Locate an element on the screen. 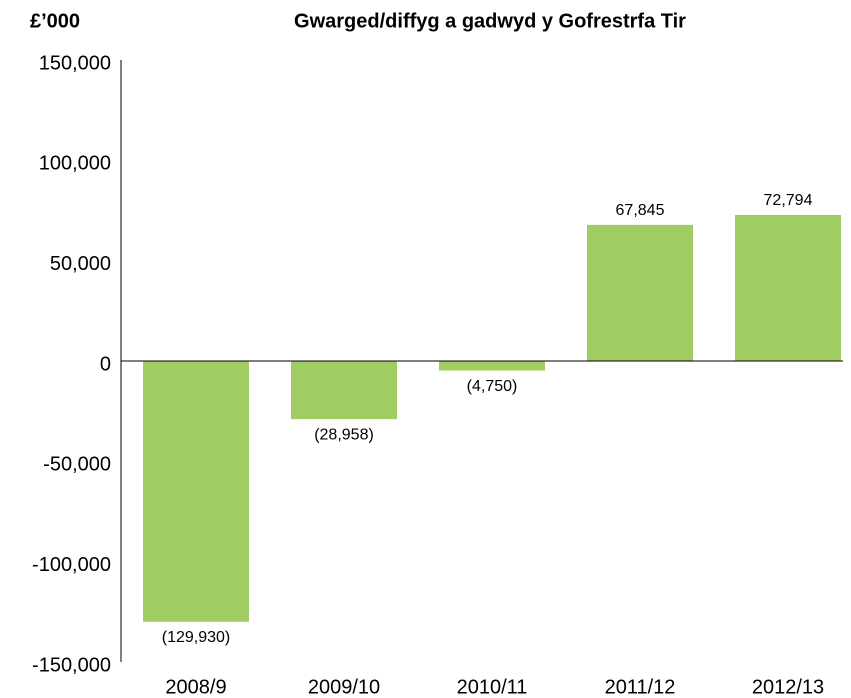 This screenshot has width=851, height=698. value-label: (4,750) is located at coordinates (492, 386).